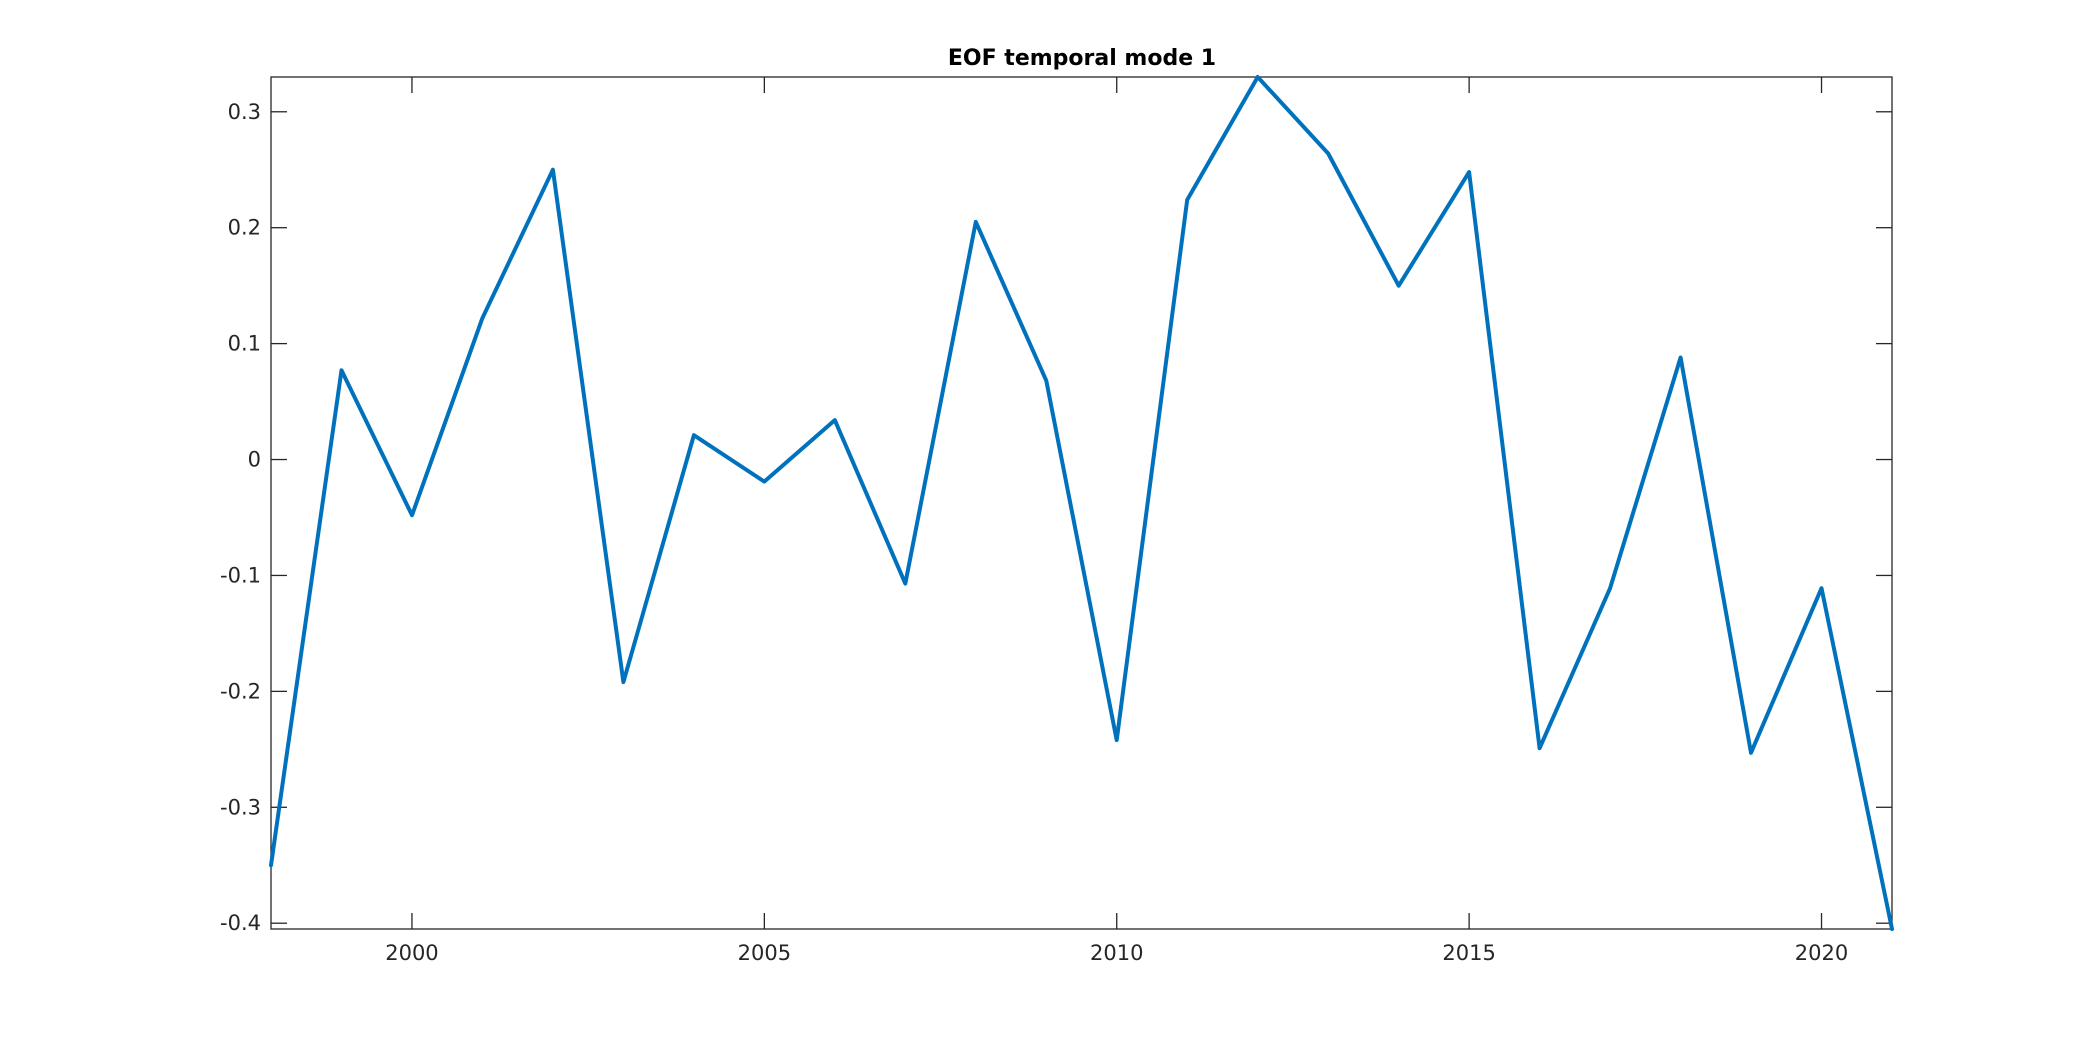 Image resolution: width=2083 pixels, height=1042 pixels. Describe the element at coordinates (240, 691) in the screenshot. I see `y-tick-label: -0.2` at that location.